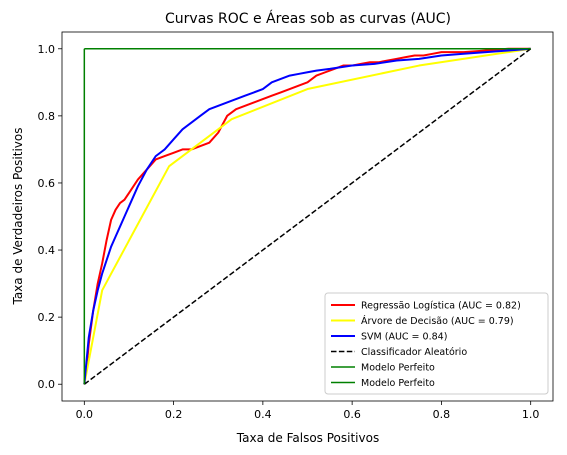 The height and width of the screenshot is (455, 567). What do you see at coordinates (50, 217) in the screenshot?
I see `y-axis-ticks: 0.0 0.2 0.4 0.6 0.8 1.0` at bounding box center [50, 217].